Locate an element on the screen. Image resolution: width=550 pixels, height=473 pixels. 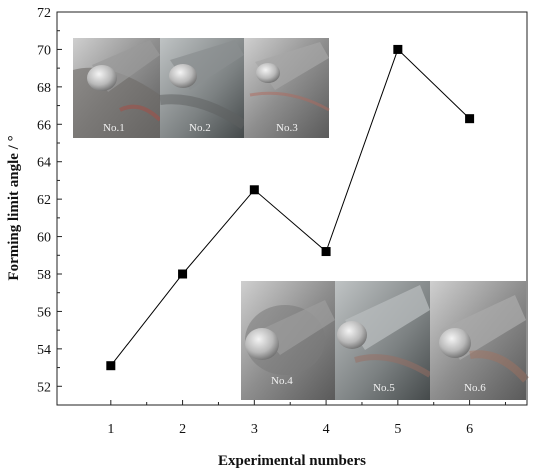
photo-no2: No.2 is located at coordinates (203, 88).